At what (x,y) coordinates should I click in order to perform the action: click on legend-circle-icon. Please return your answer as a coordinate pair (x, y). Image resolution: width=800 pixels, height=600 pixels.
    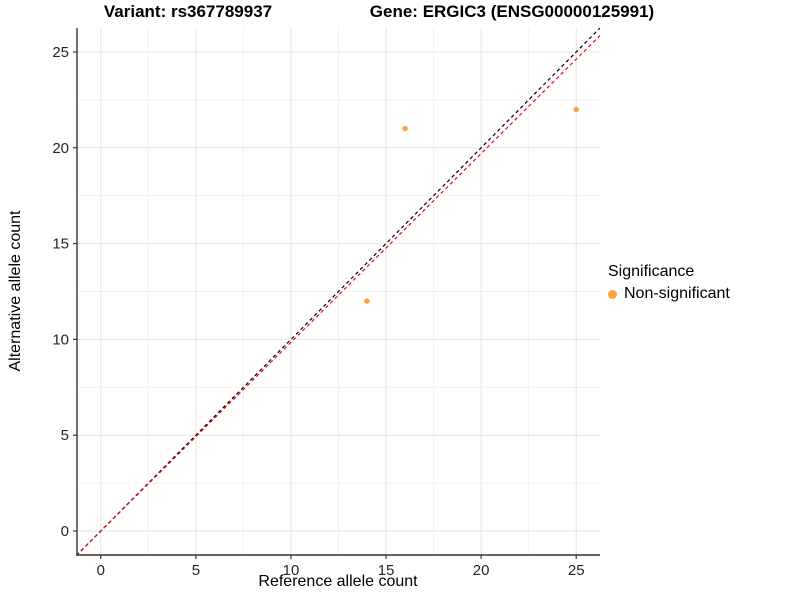
    Looking at the image, I should click on (612, 294).